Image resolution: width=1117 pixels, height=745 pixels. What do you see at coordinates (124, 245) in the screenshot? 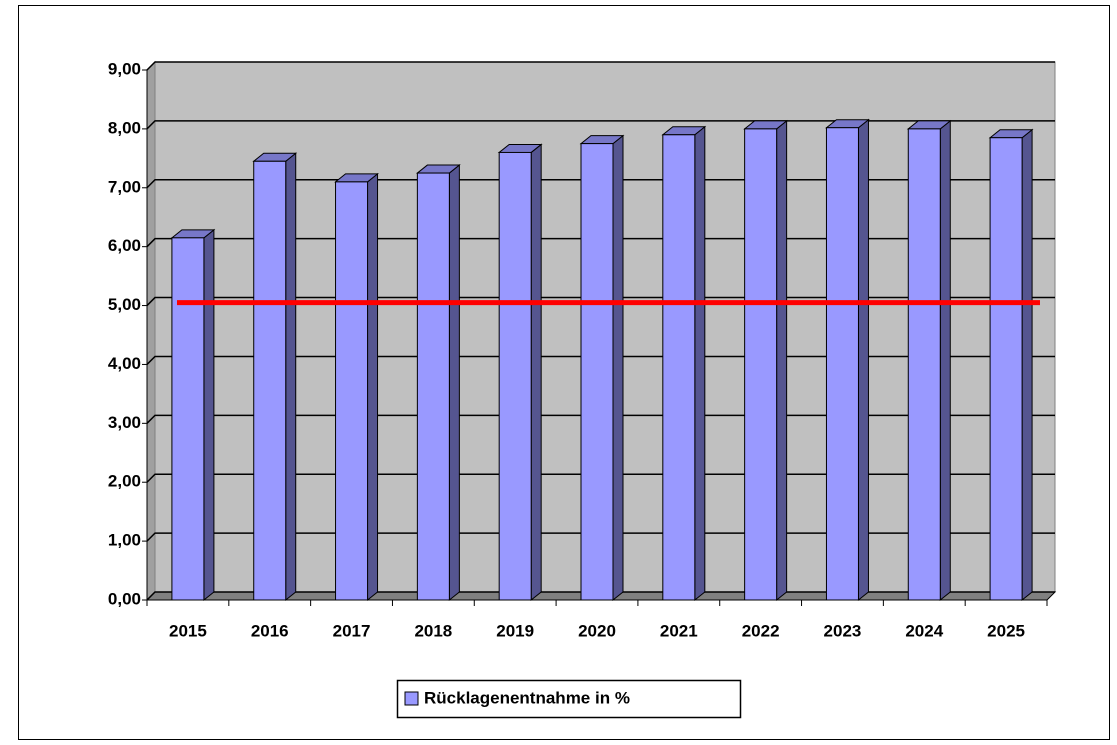
I see `y-tick-label: 6,00` at bounding box center [124, 245].